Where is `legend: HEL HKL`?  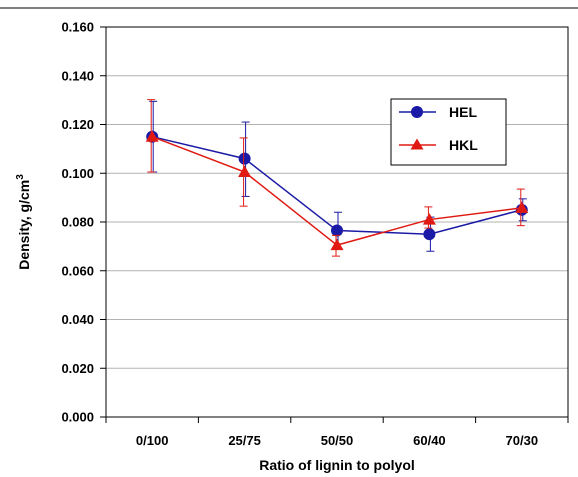
legend: HEL HKL is located at coordinates (448, 132).